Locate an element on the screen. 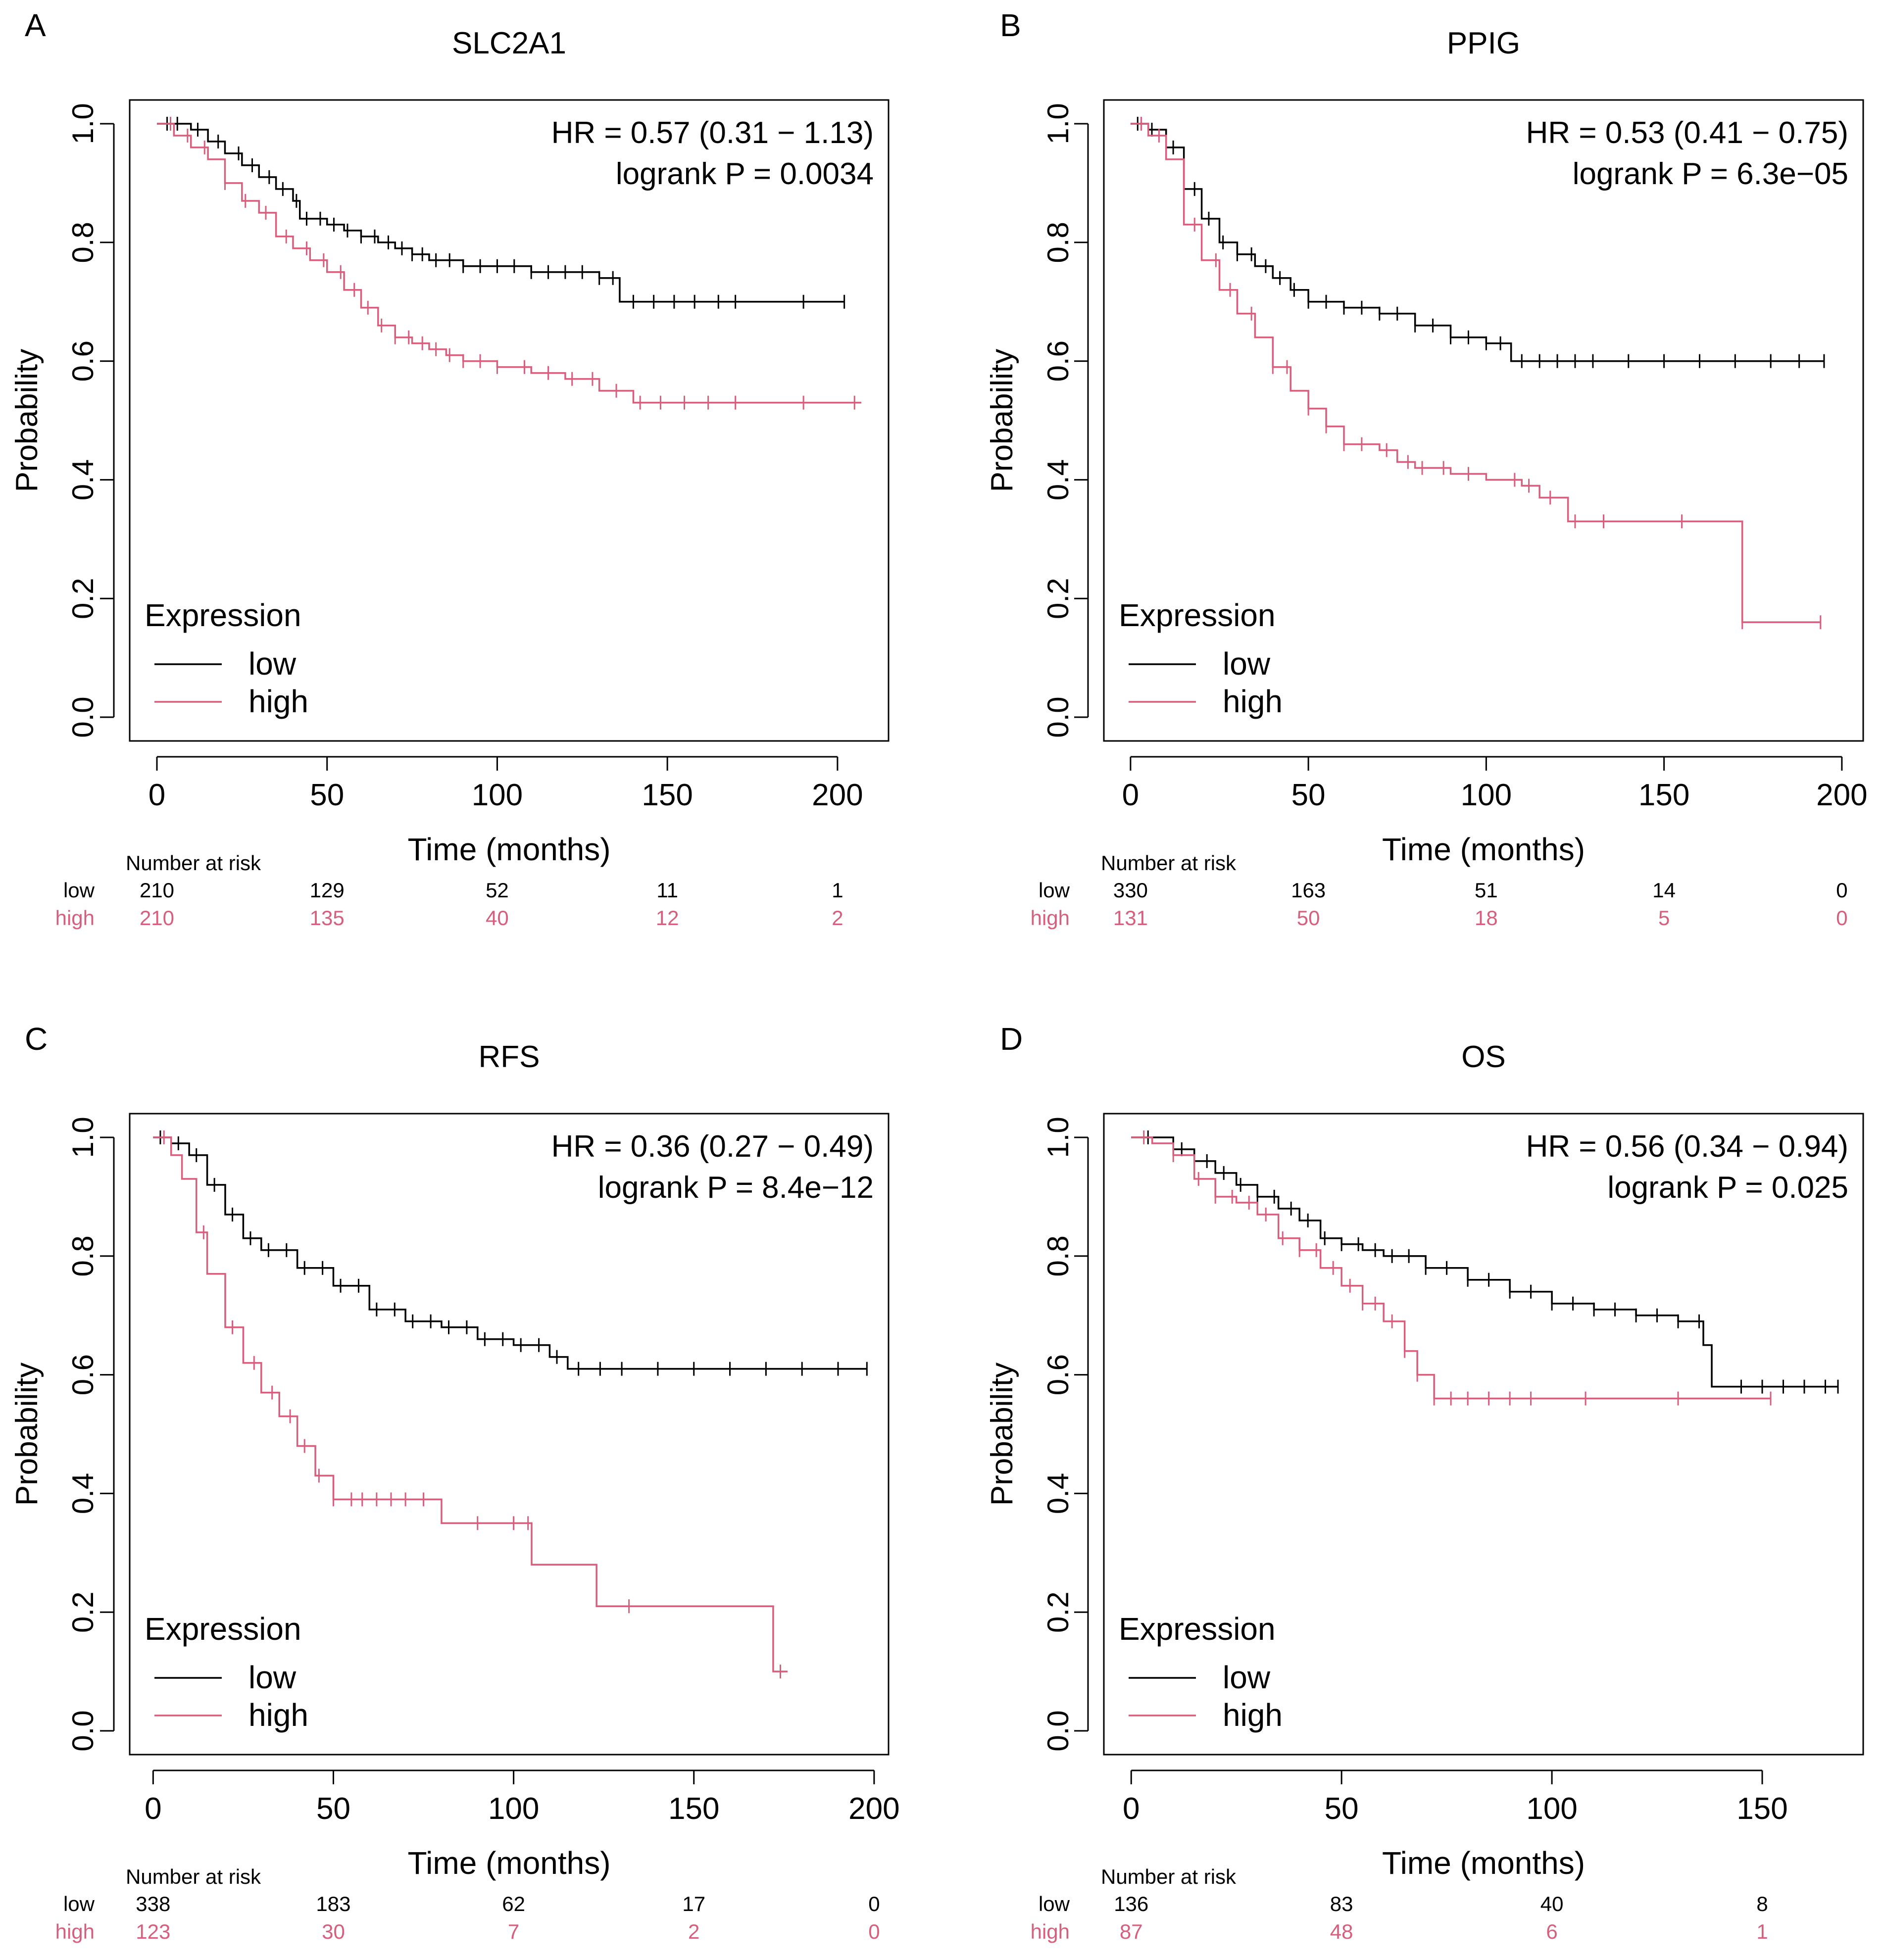  risk-count-high: 50 is located at coordinates (1308, 918).